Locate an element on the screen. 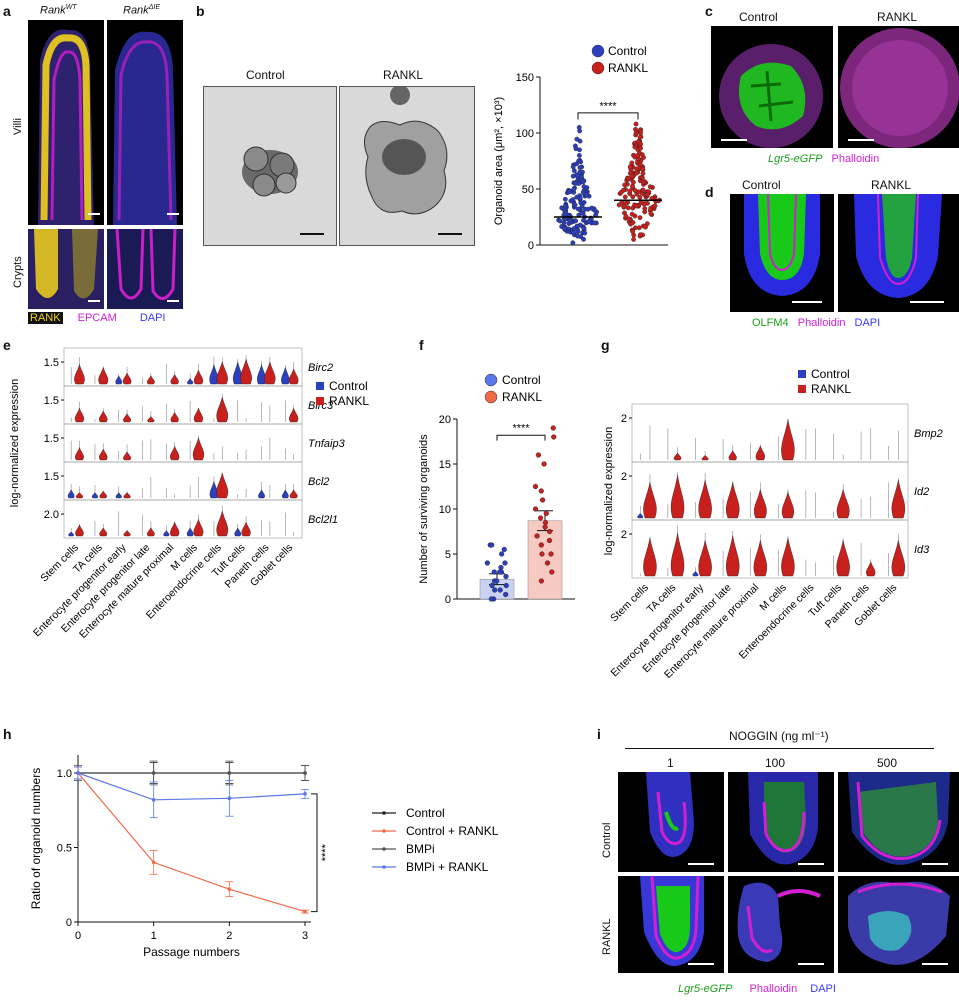  legend-rank: RANK is located at coordinates (45, 318).